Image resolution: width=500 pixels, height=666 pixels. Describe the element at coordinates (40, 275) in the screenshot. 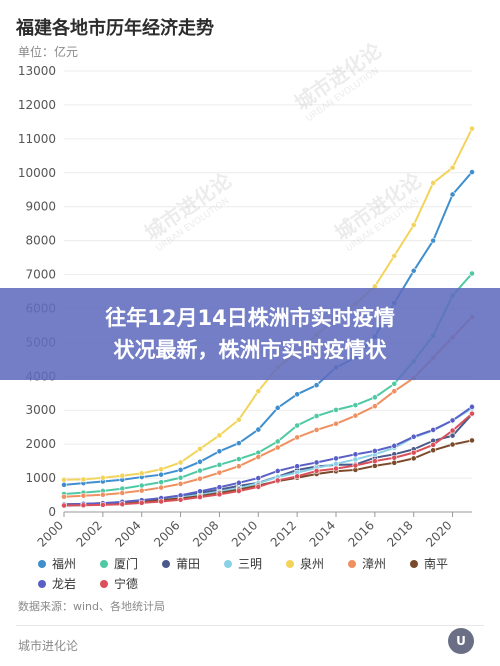

I see `y-tick-label: 7000` at that location.